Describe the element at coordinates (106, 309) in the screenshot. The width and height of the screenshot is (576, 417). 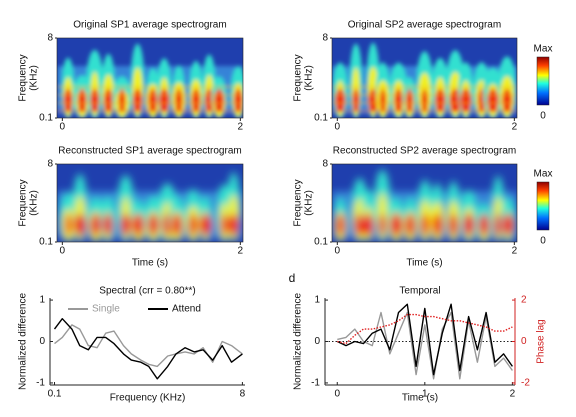
I see `legend-label: Single` at that location.